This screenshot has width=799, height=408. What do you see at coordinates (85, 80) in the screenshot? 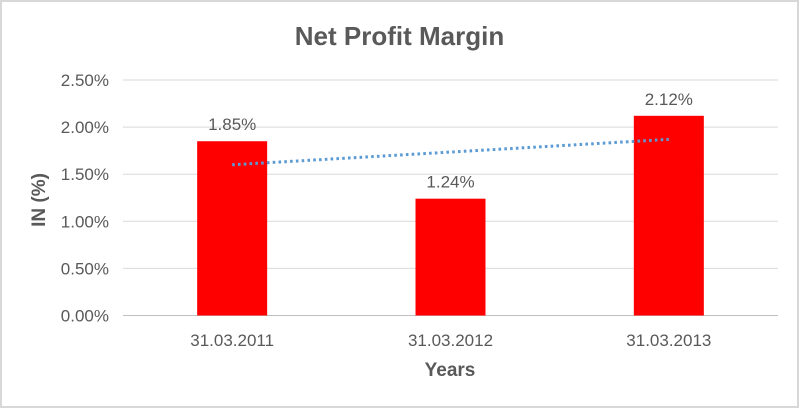
I see `y-tick-label: 2.50%` at bounding box center [85, 80].